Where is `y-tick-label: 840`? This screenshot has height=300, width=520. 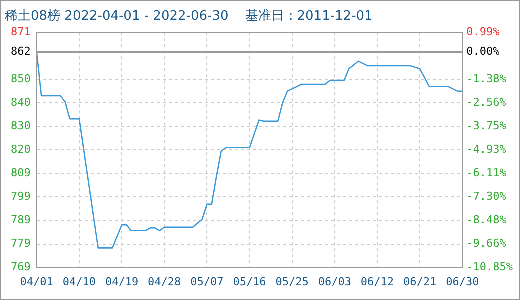 y-tick-label: 840 is located at coordinates (20, 103).